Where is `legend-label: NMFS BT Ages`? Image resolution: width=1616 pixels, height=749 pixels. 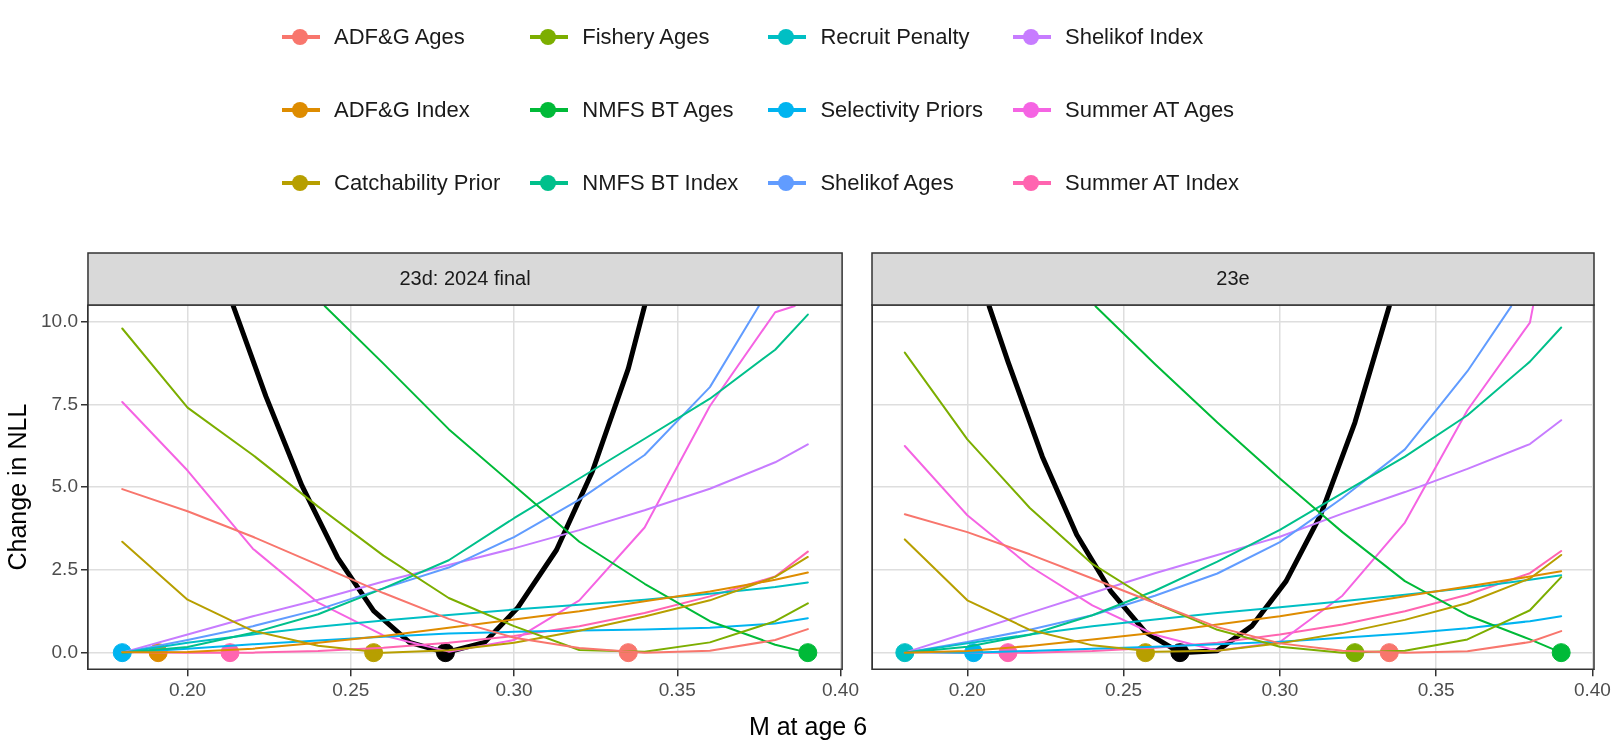 legend-label: NMFS BT Ages is located at coordinates (658, 109).